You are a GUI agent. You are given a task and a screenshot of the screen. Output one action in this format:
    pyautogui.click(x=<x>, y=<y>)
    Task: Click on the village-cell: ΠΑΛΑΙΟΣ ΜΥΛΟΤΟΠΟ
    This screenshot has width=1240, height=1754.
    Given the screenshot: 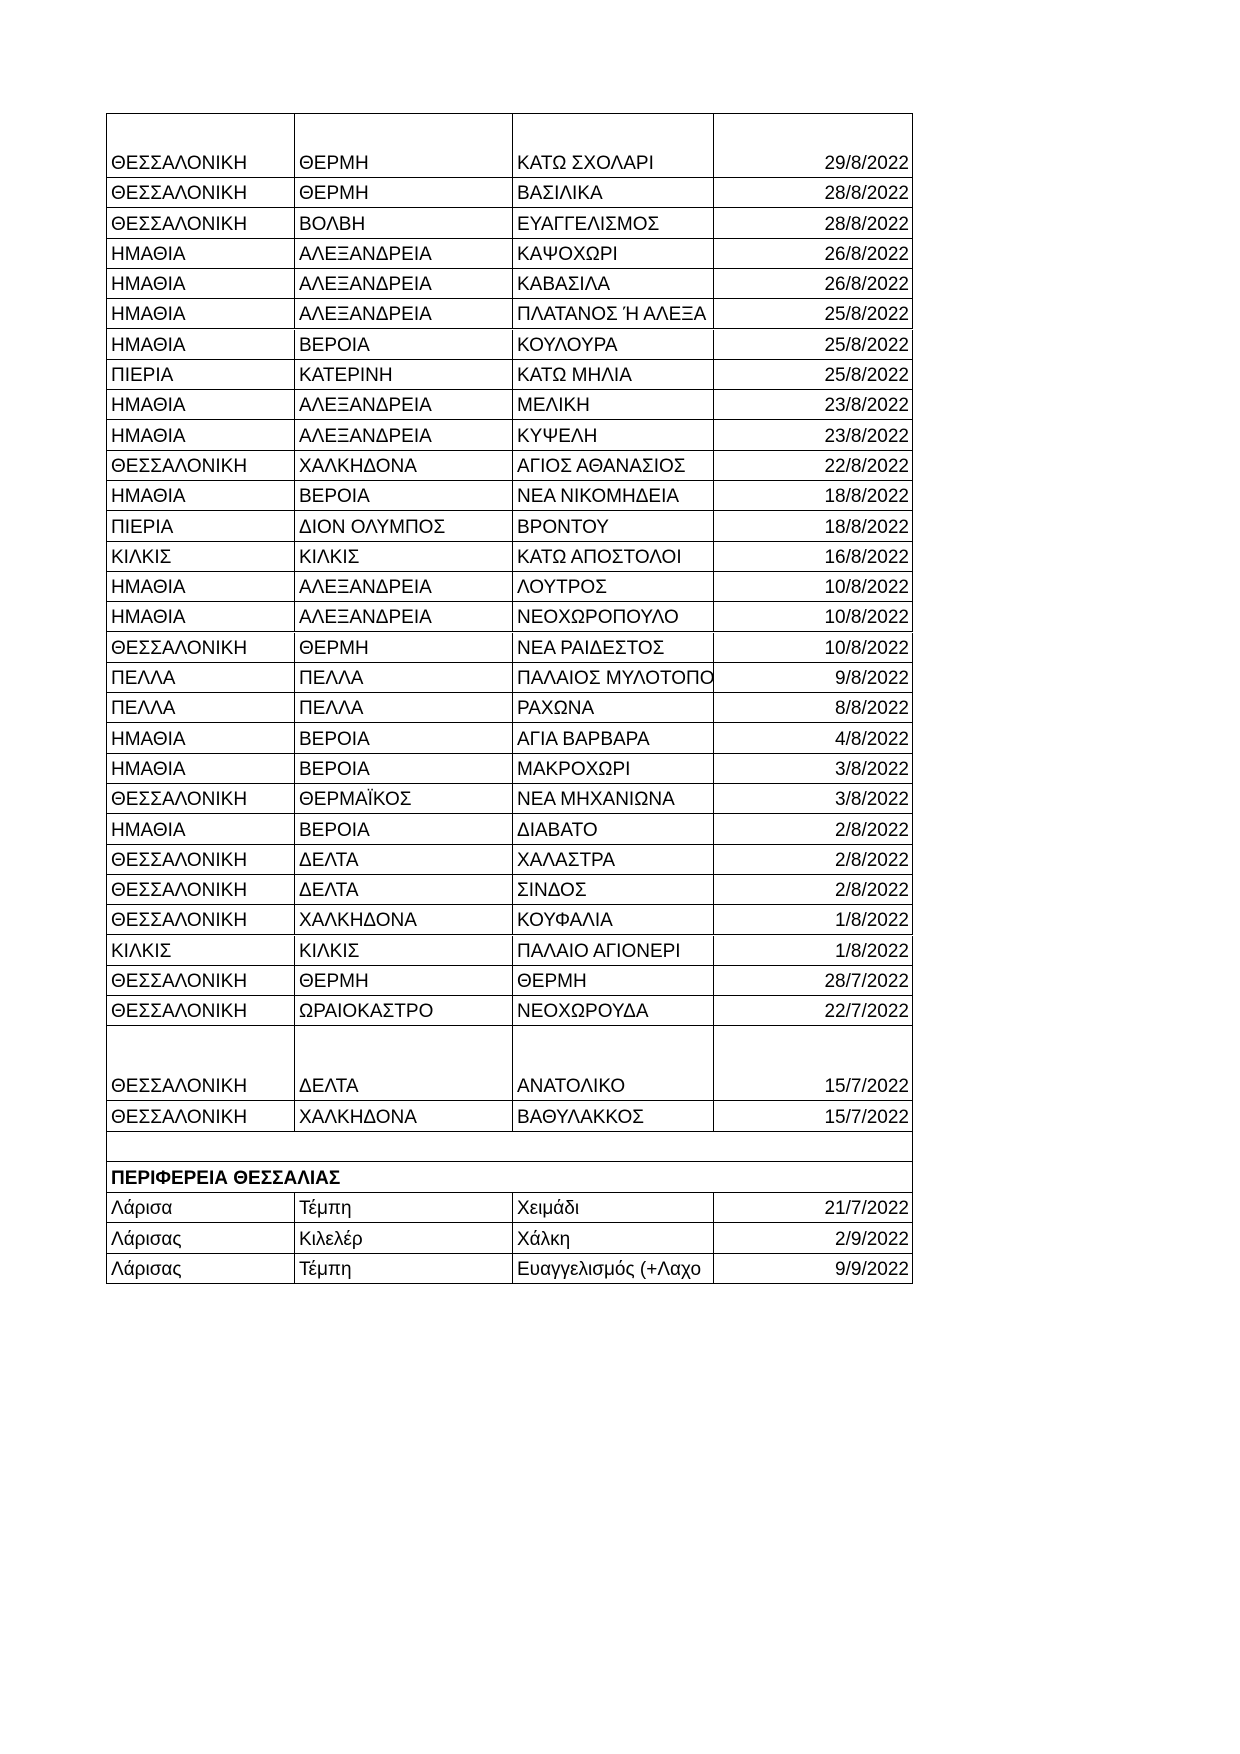 What is the action you would take?
    pyautogui.click(x=613, y=678)
    